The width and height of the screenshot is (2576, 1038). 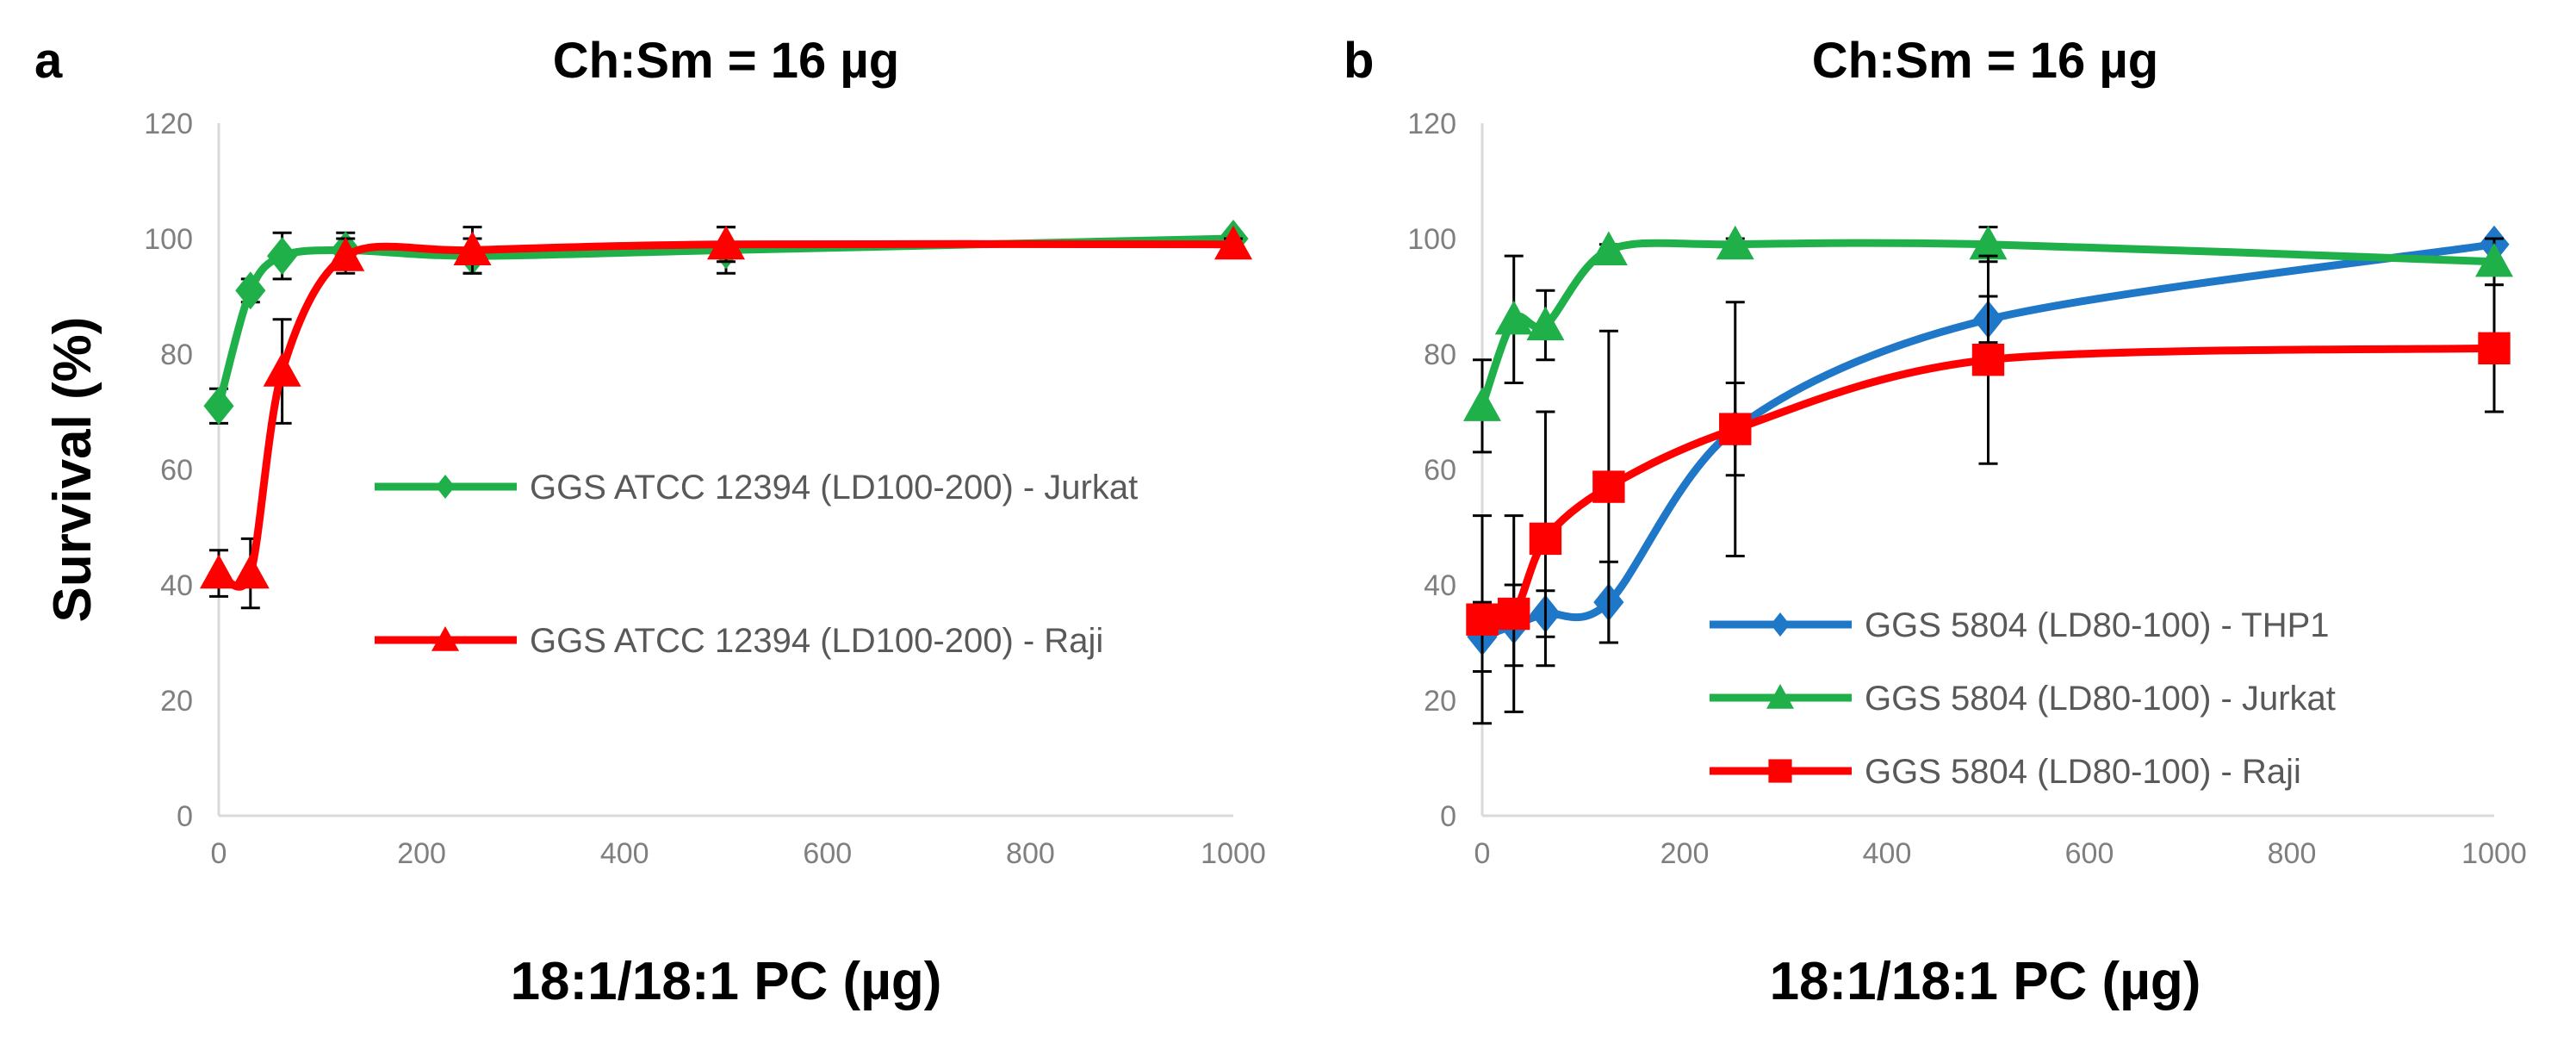 What do you see at coordinates (834, 488) in the screenshot?
I see `legend-label: GGS ATCC 12394 (LD100-200) - Jurkat` at bounding box center [834, 488].